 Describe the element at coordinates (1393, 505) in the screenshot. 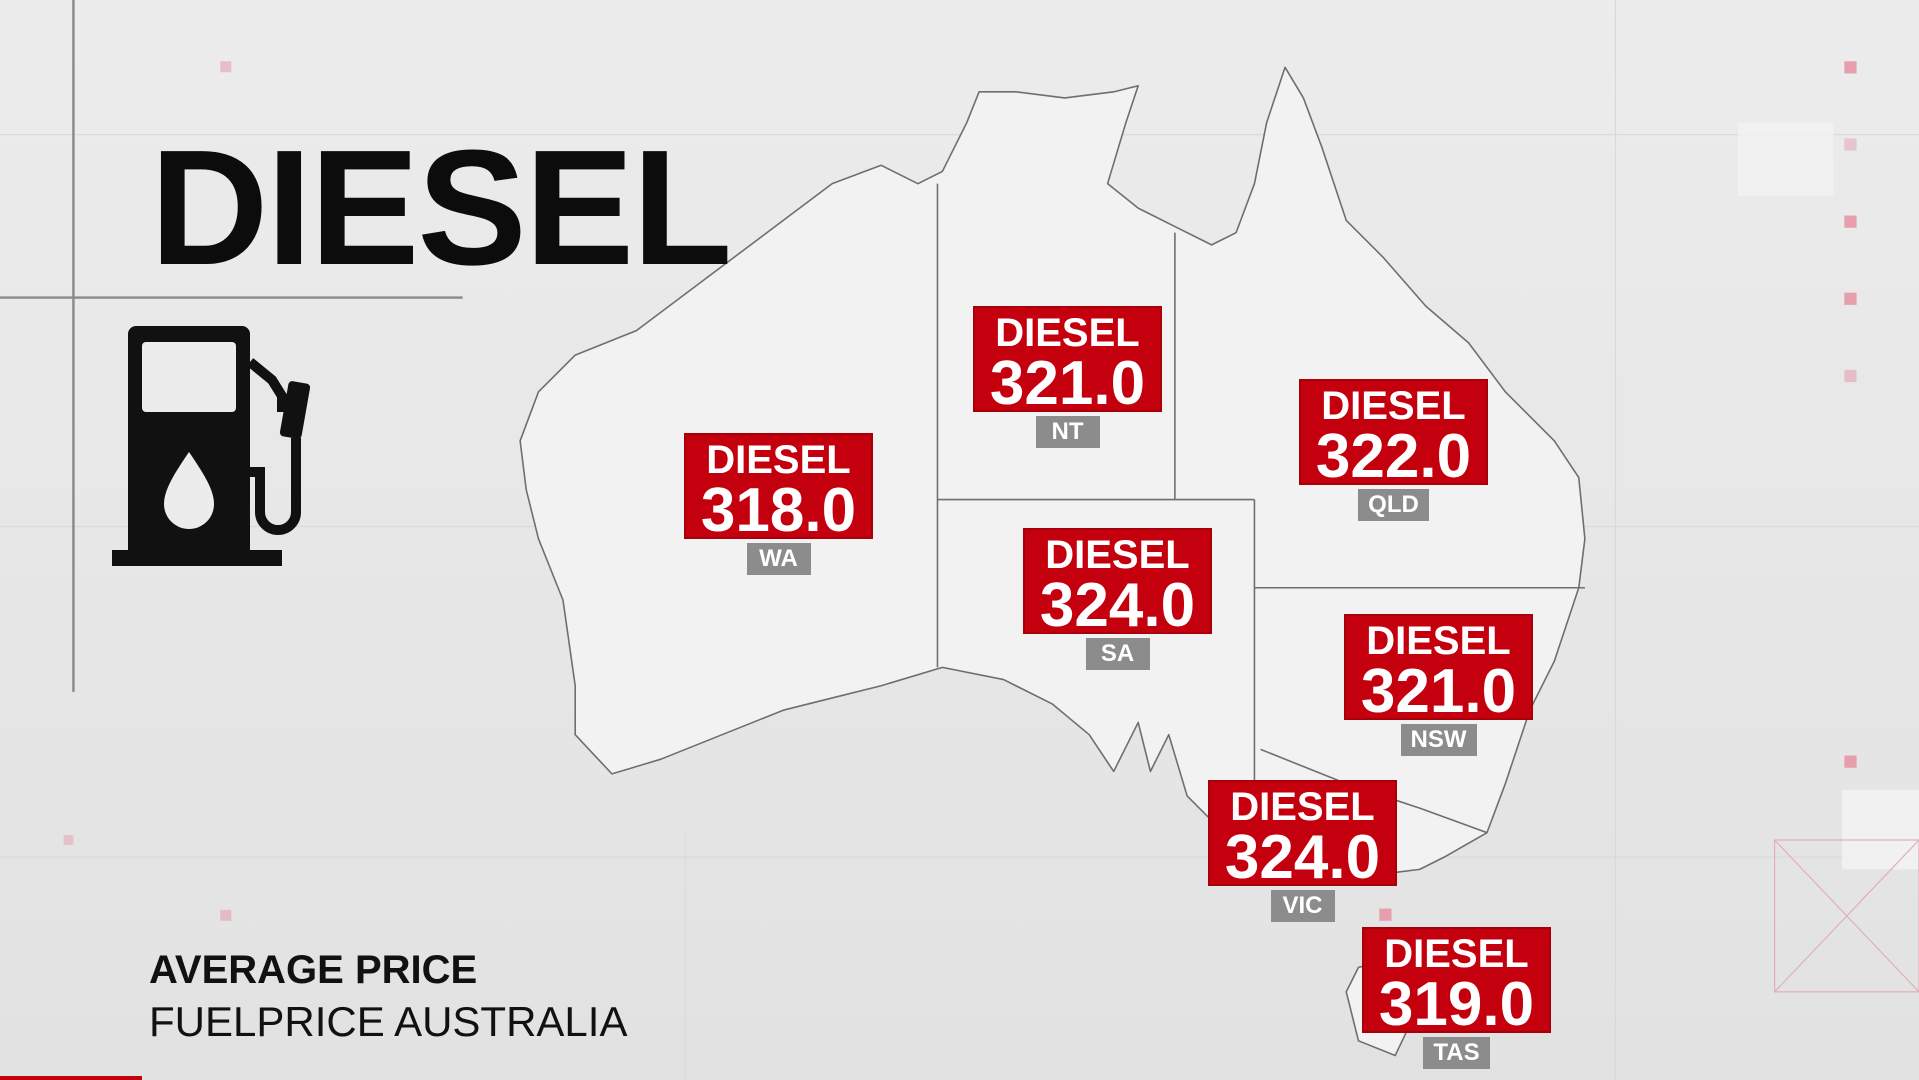

I see `state-tag: QLD` at that location.